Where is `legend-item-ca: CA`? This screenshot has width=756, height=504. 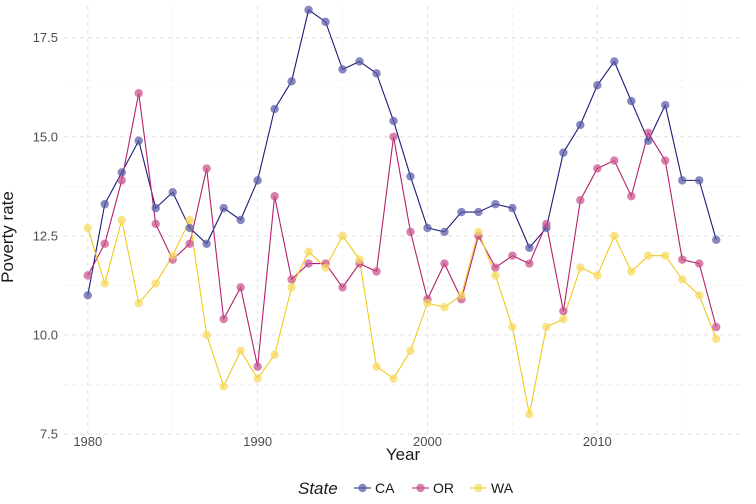 legend-item-ca: CA is located at coordinates (374, 488).